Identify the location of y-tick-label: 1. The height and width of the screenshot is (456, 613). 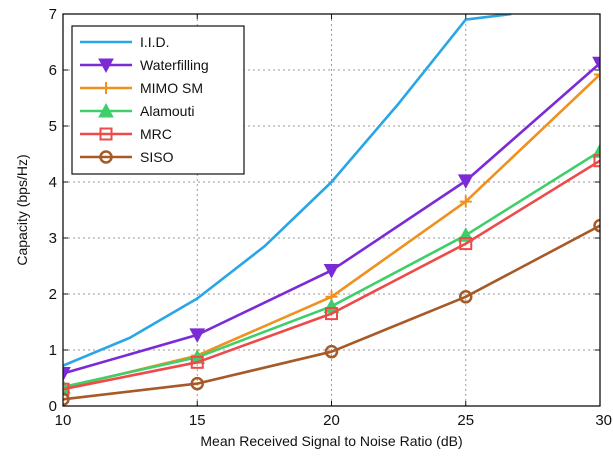
(53, 350).